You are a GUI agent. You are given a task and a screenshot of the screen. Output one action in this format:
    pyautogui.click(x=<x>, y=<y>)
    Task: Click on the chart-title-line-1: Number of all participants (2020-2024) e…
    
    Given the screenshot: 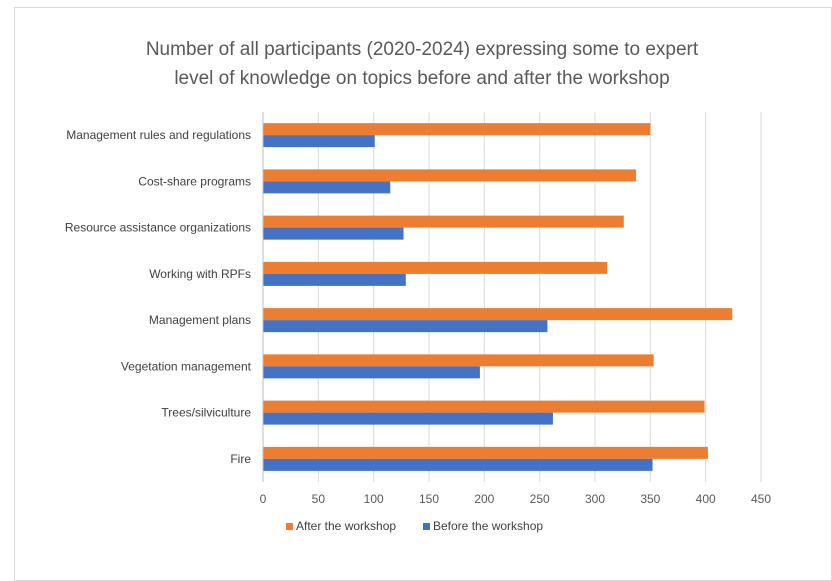 What is the action you would take?
    pyautogui.click(x=422, y=49)
    